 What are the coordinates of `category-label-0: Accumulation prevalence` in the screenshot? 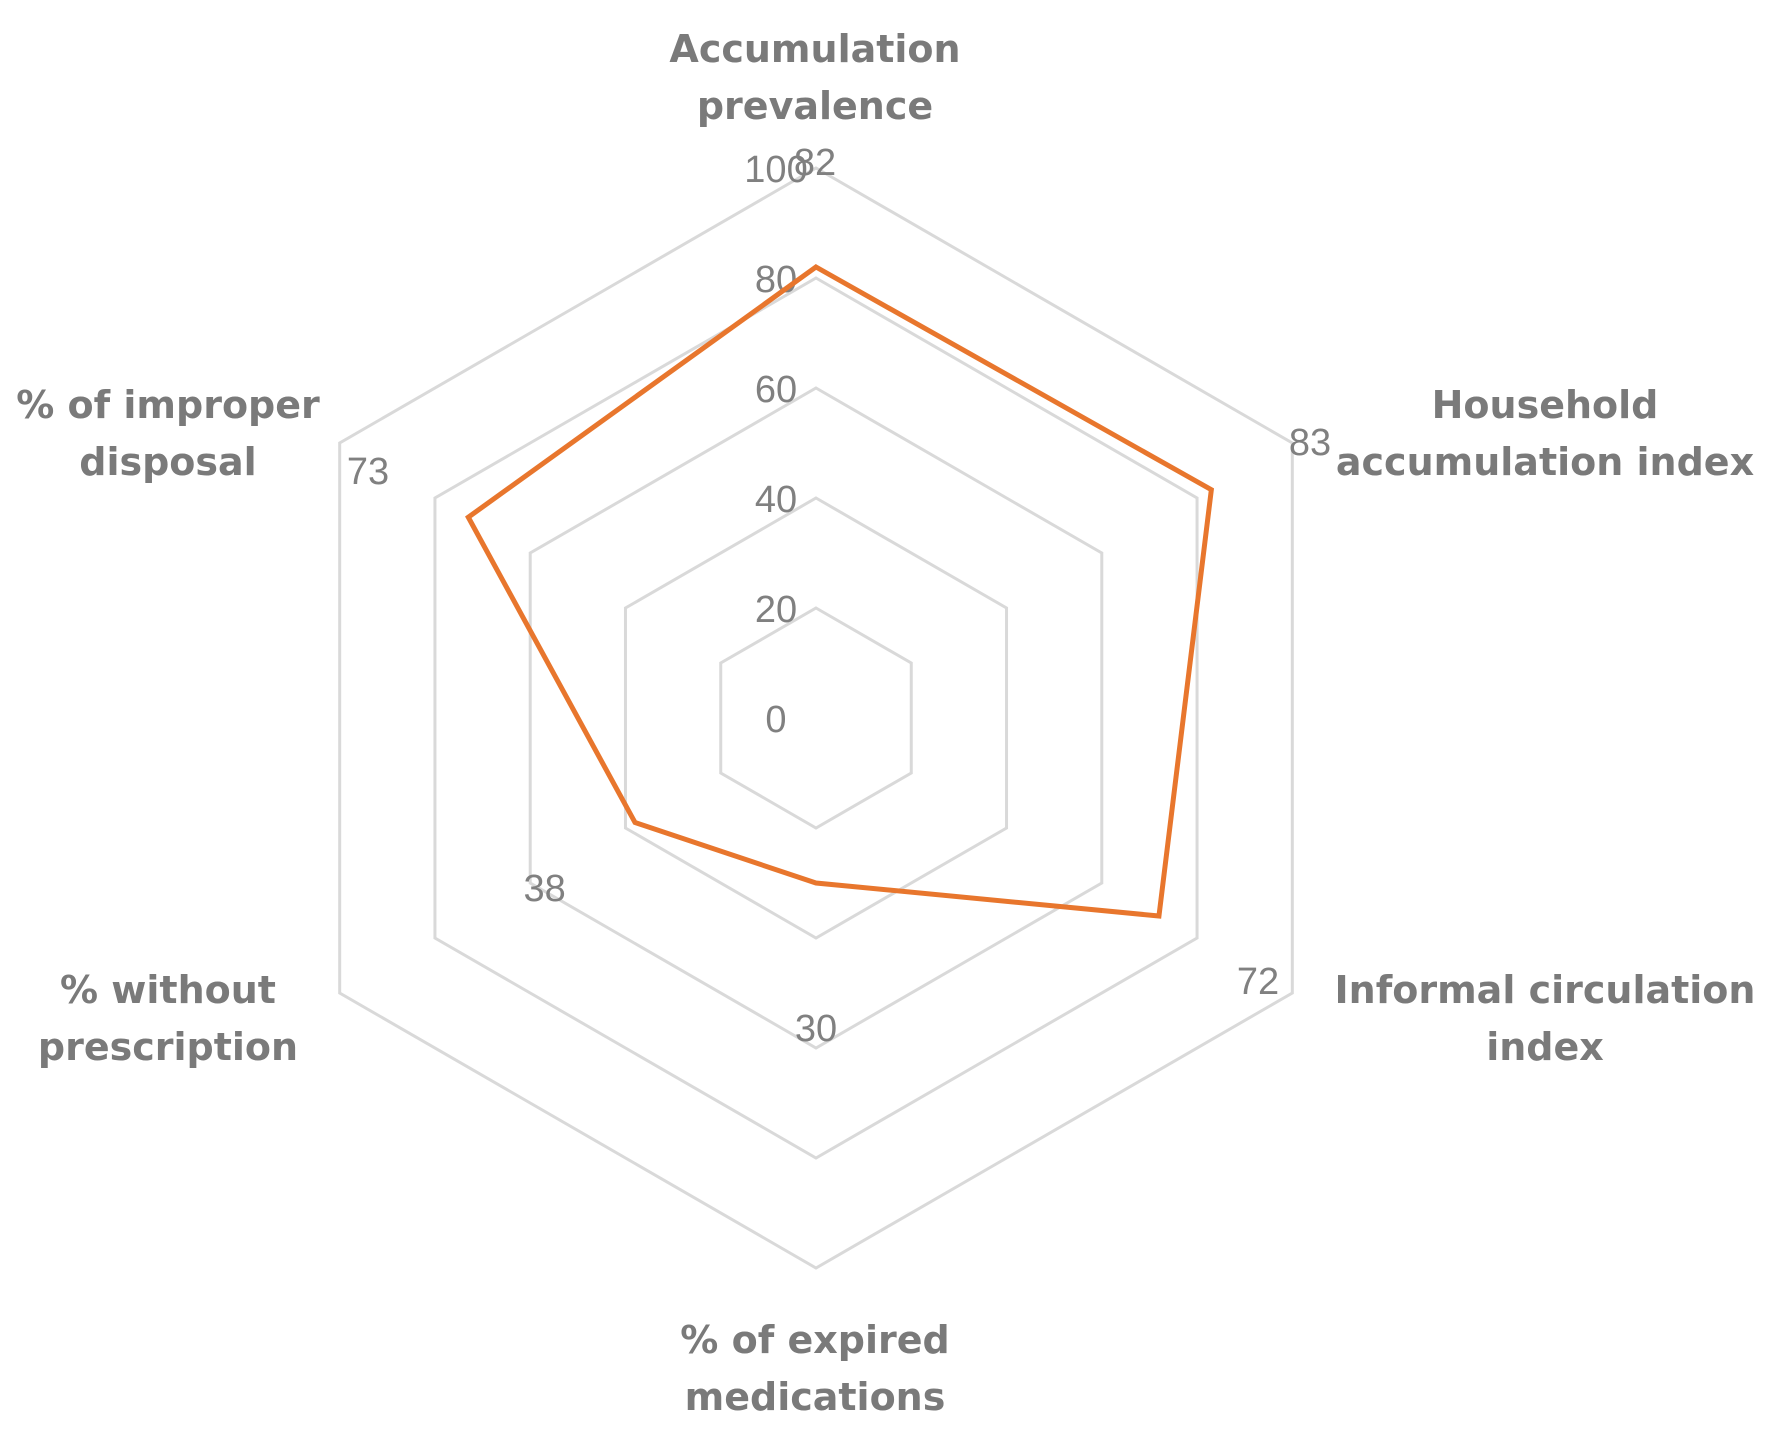 It's located at (814, 77).